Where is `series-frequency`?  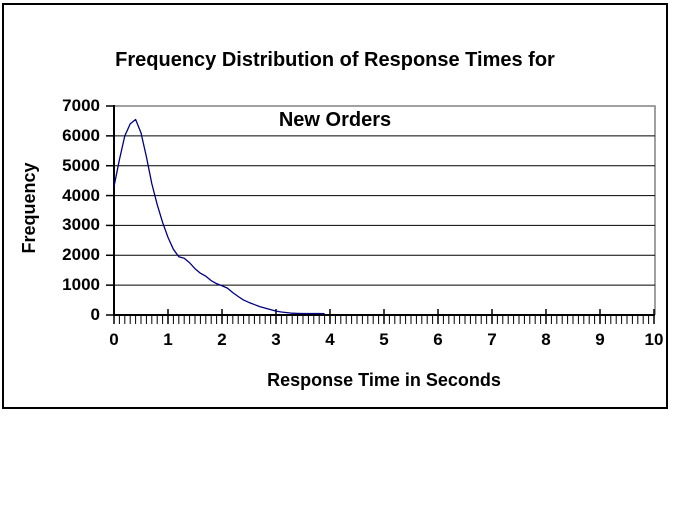 series-frequency is located at coordinates (219, 216).